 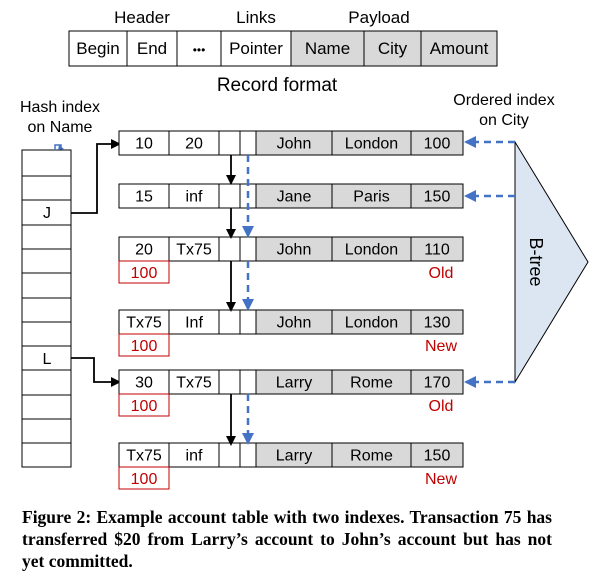 What do you see at coordinates (551, 262) in the screenshot?
I see `btree-shape` at bounding box center [551, 262].